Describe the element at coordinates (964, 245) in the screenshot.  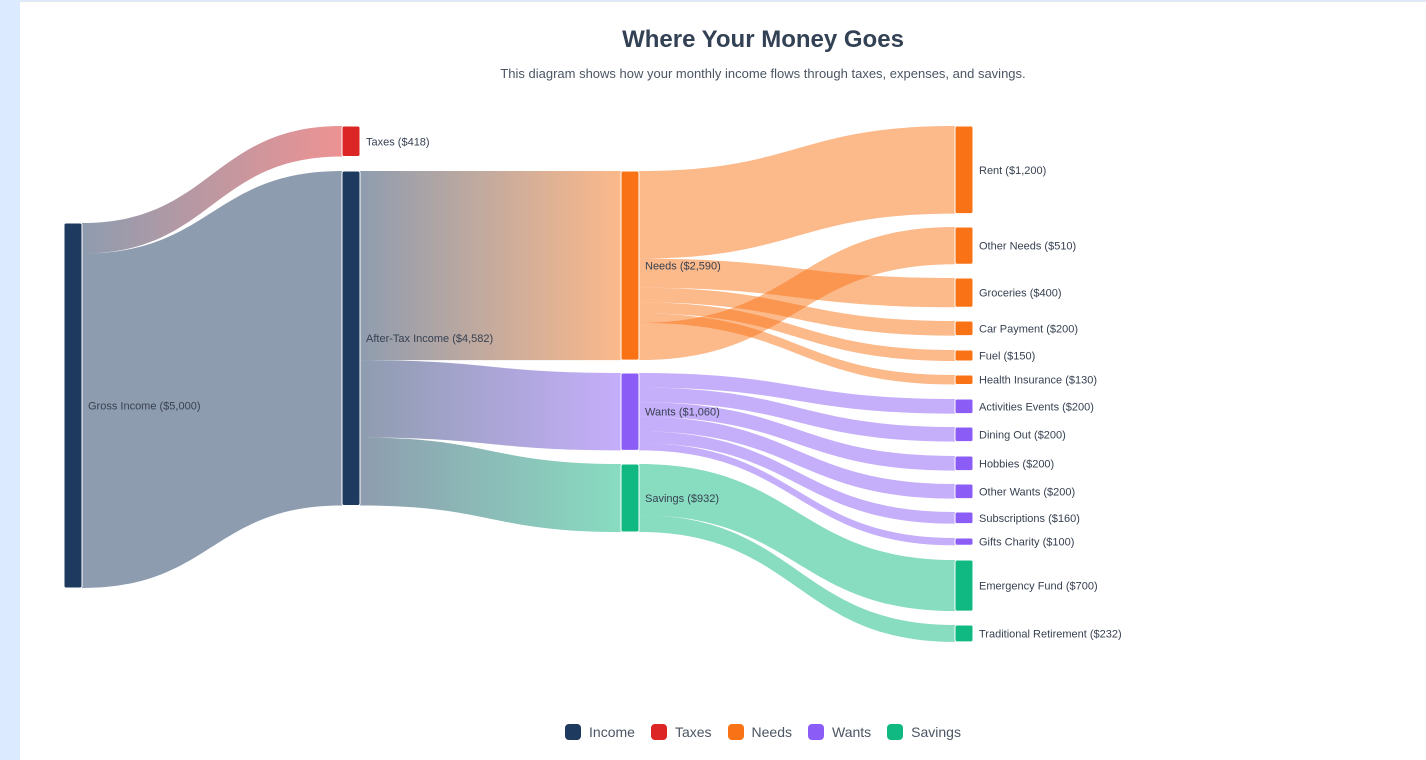
I see `node-otherneeds` at that location.